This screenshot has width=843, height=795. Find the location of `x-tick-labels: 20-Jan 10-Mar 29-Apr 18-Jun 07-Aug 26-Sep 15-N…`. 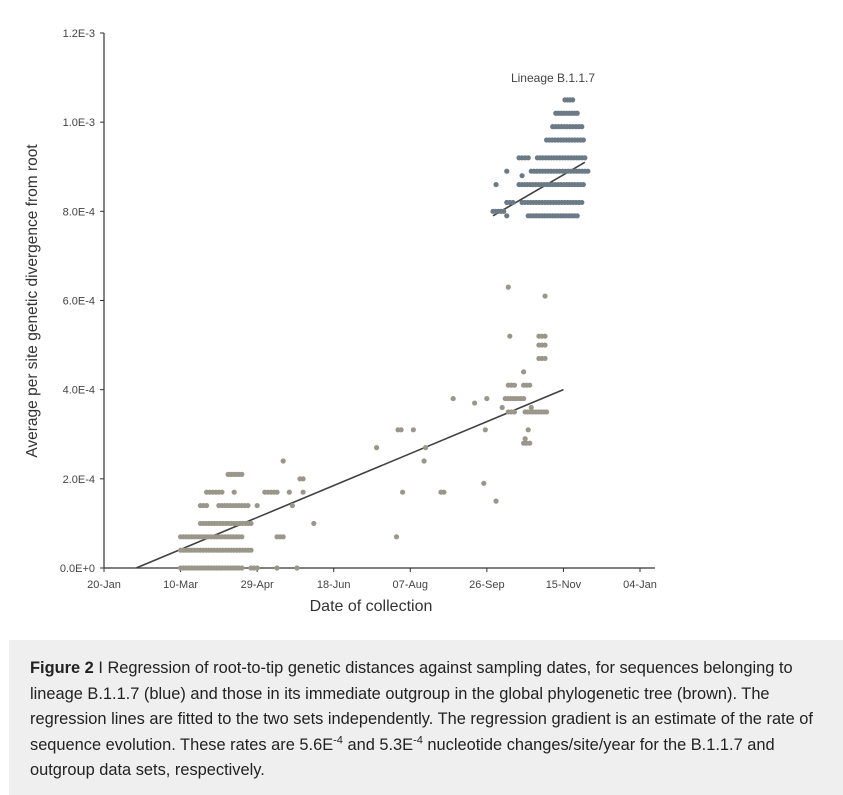

x-tick-labels: 20-Jan 10-Mar 29-Apr 18-Jun 07-Aug 26-Sep 15-N… is located at coordinates (372, 579).